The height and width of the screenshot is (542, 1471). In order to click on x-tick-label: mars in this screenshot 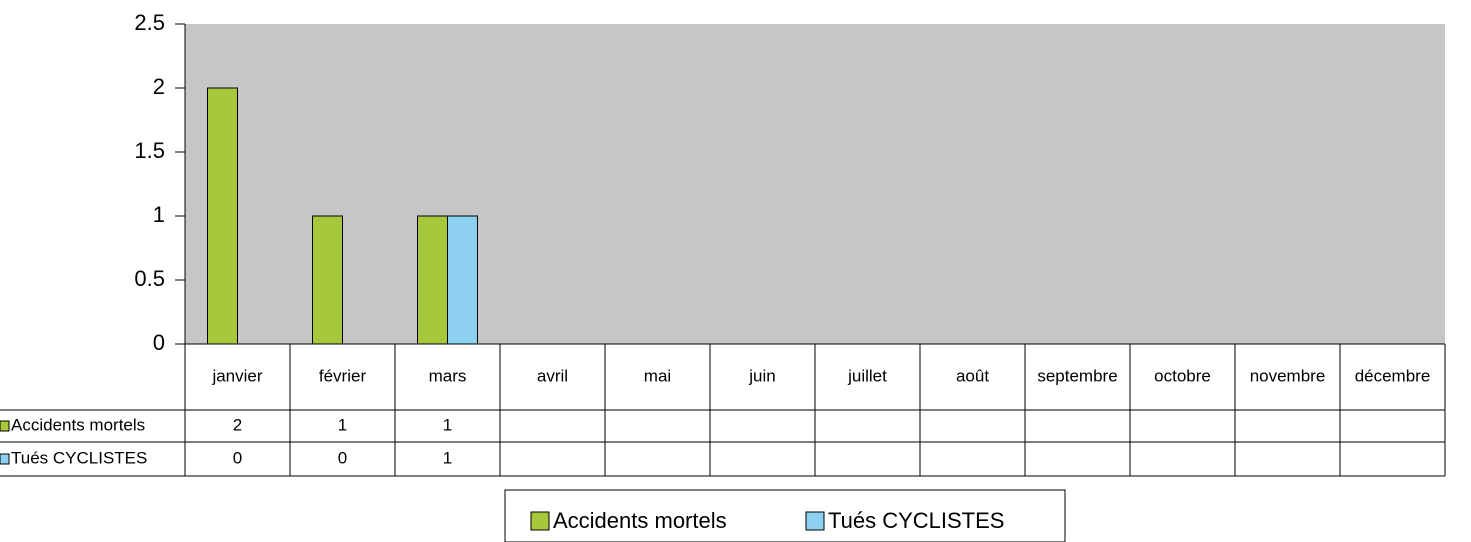, I will do `click(448, 375)`.